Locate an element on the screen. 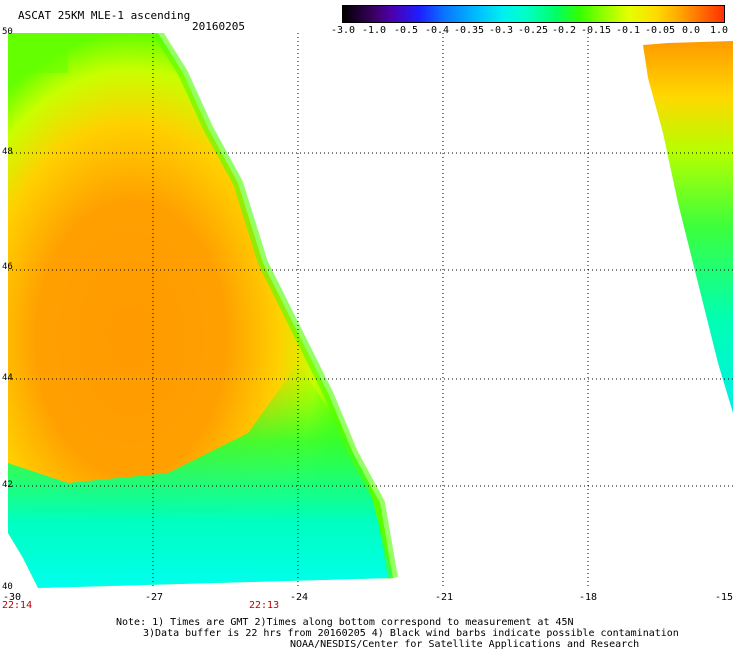 This screenshot has height=650, width=740. lon-label: -24 is located at coordinates (299, 597).